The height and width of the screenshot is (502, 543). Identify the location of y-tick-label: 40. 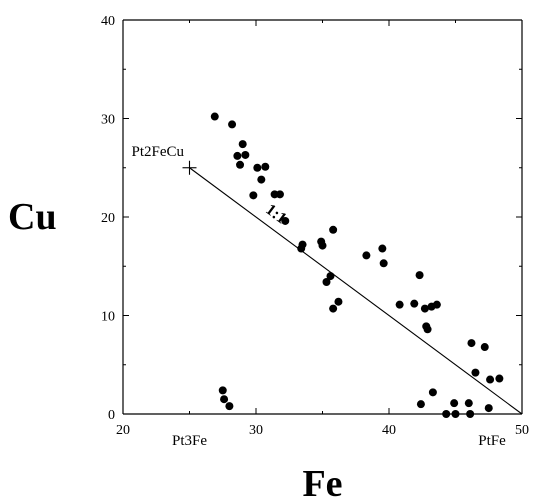
(108, 21).